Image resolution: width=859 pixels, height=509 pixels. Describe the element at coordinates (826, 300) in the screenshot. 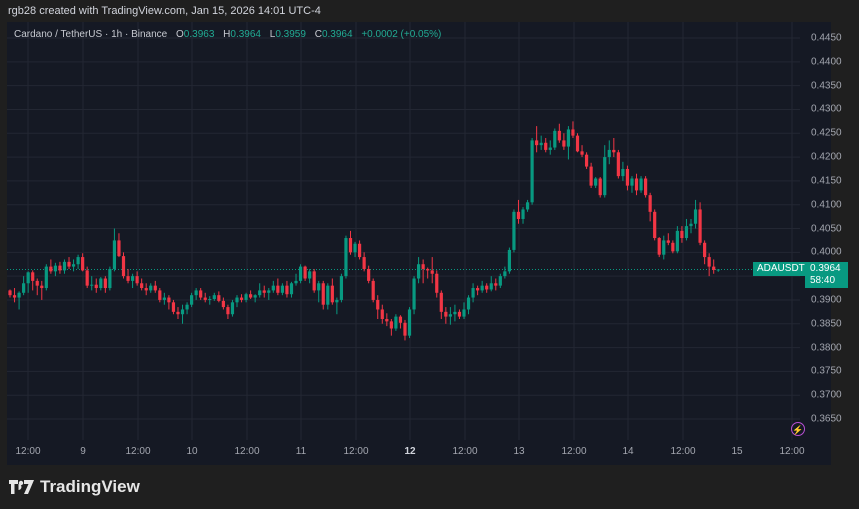

I see `price-tick-label: 0.3900` at that location.